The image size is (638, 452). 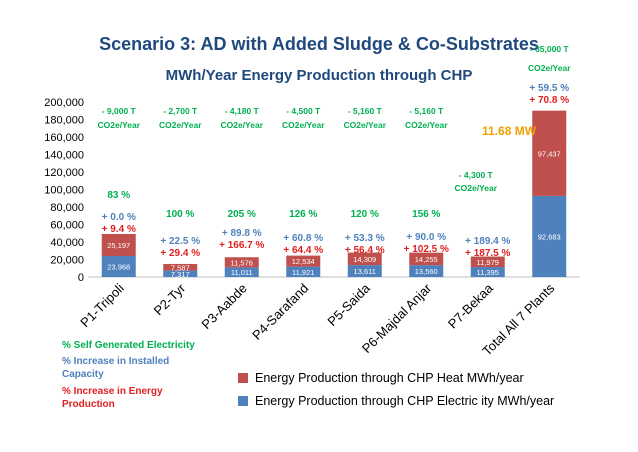 What do you see at coordinates (64, 173) in the screenshot?
I see `y-tick-label: 120,000` at bounding box center [64, 173].